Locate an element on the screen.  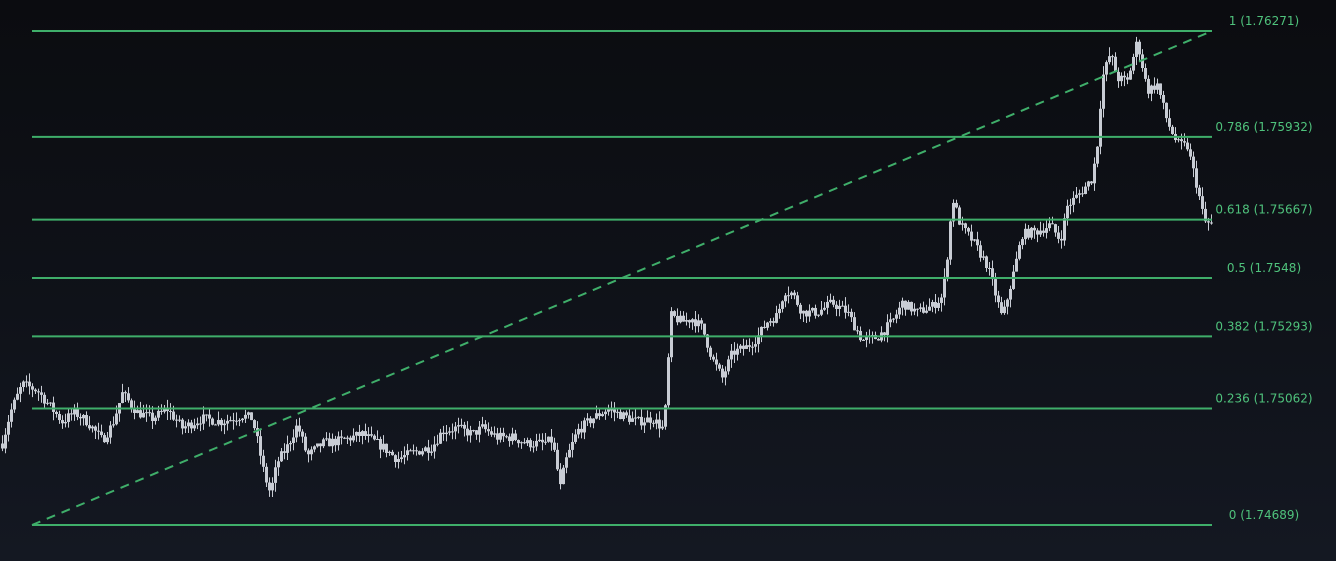
fib-level-label-0_786: 0.786 (1.75932) is located at coordinates (1263, 127).